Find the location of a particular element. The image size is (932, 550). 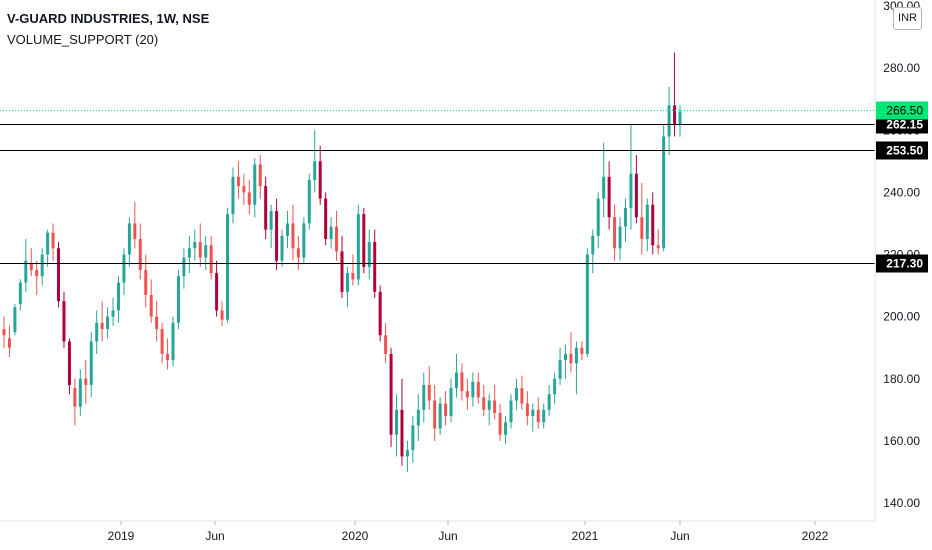

last-price-text: 266.50 is located at coordinates (904, 111).